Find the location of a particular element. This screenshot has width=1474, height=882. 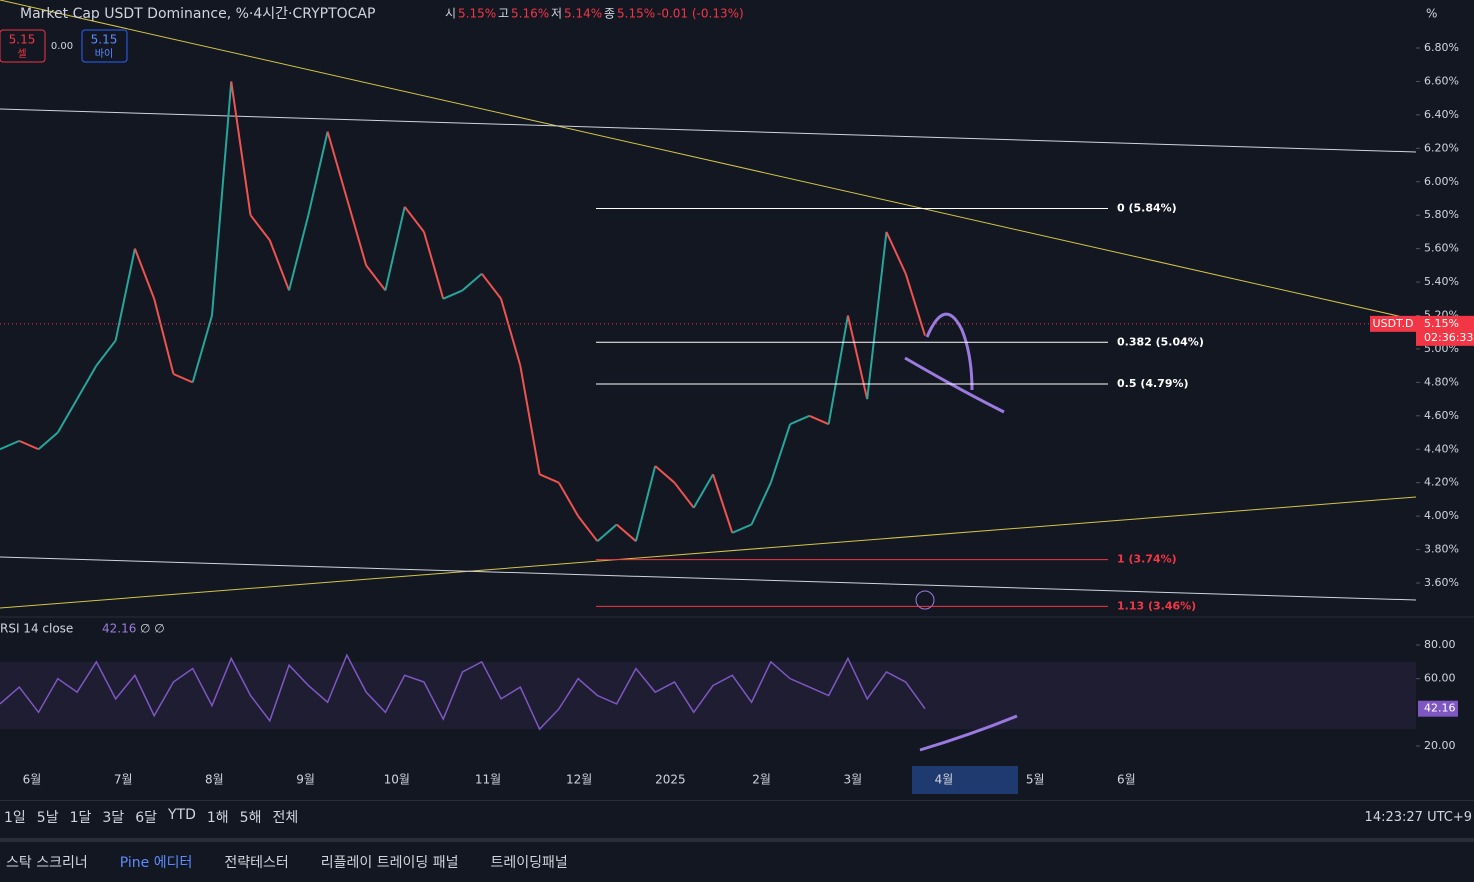

symbol-tag is located at coordinates (1393, 323).